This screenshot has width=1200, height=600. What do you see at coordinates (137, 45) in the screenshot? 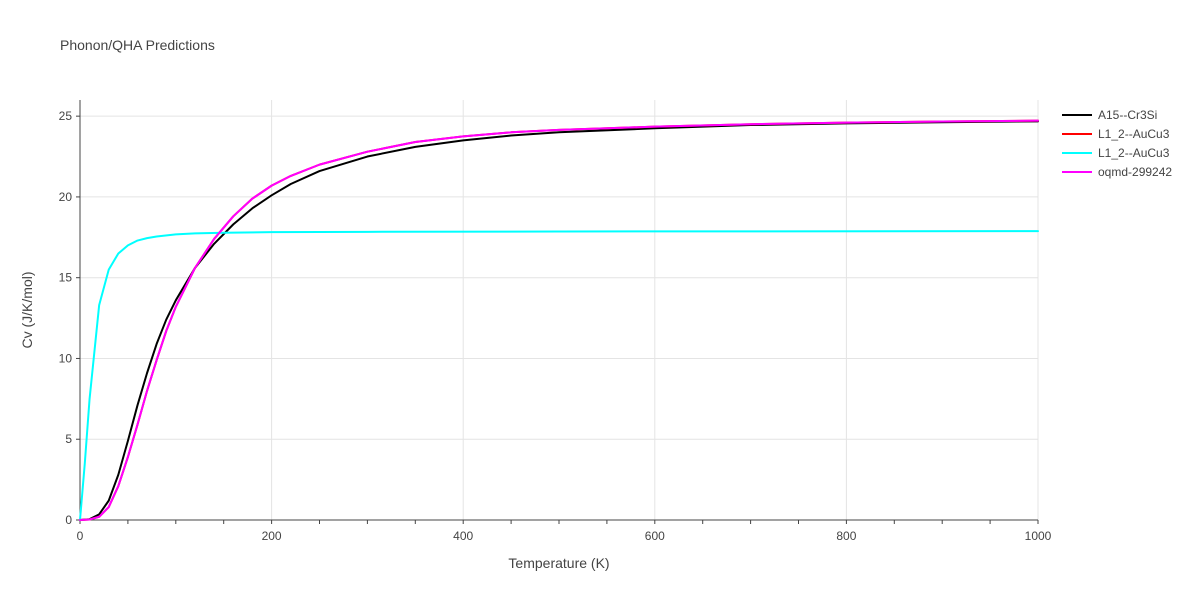
I see `chart-title: Phonon/QHA Predictions` at bounding box center [137, 45].